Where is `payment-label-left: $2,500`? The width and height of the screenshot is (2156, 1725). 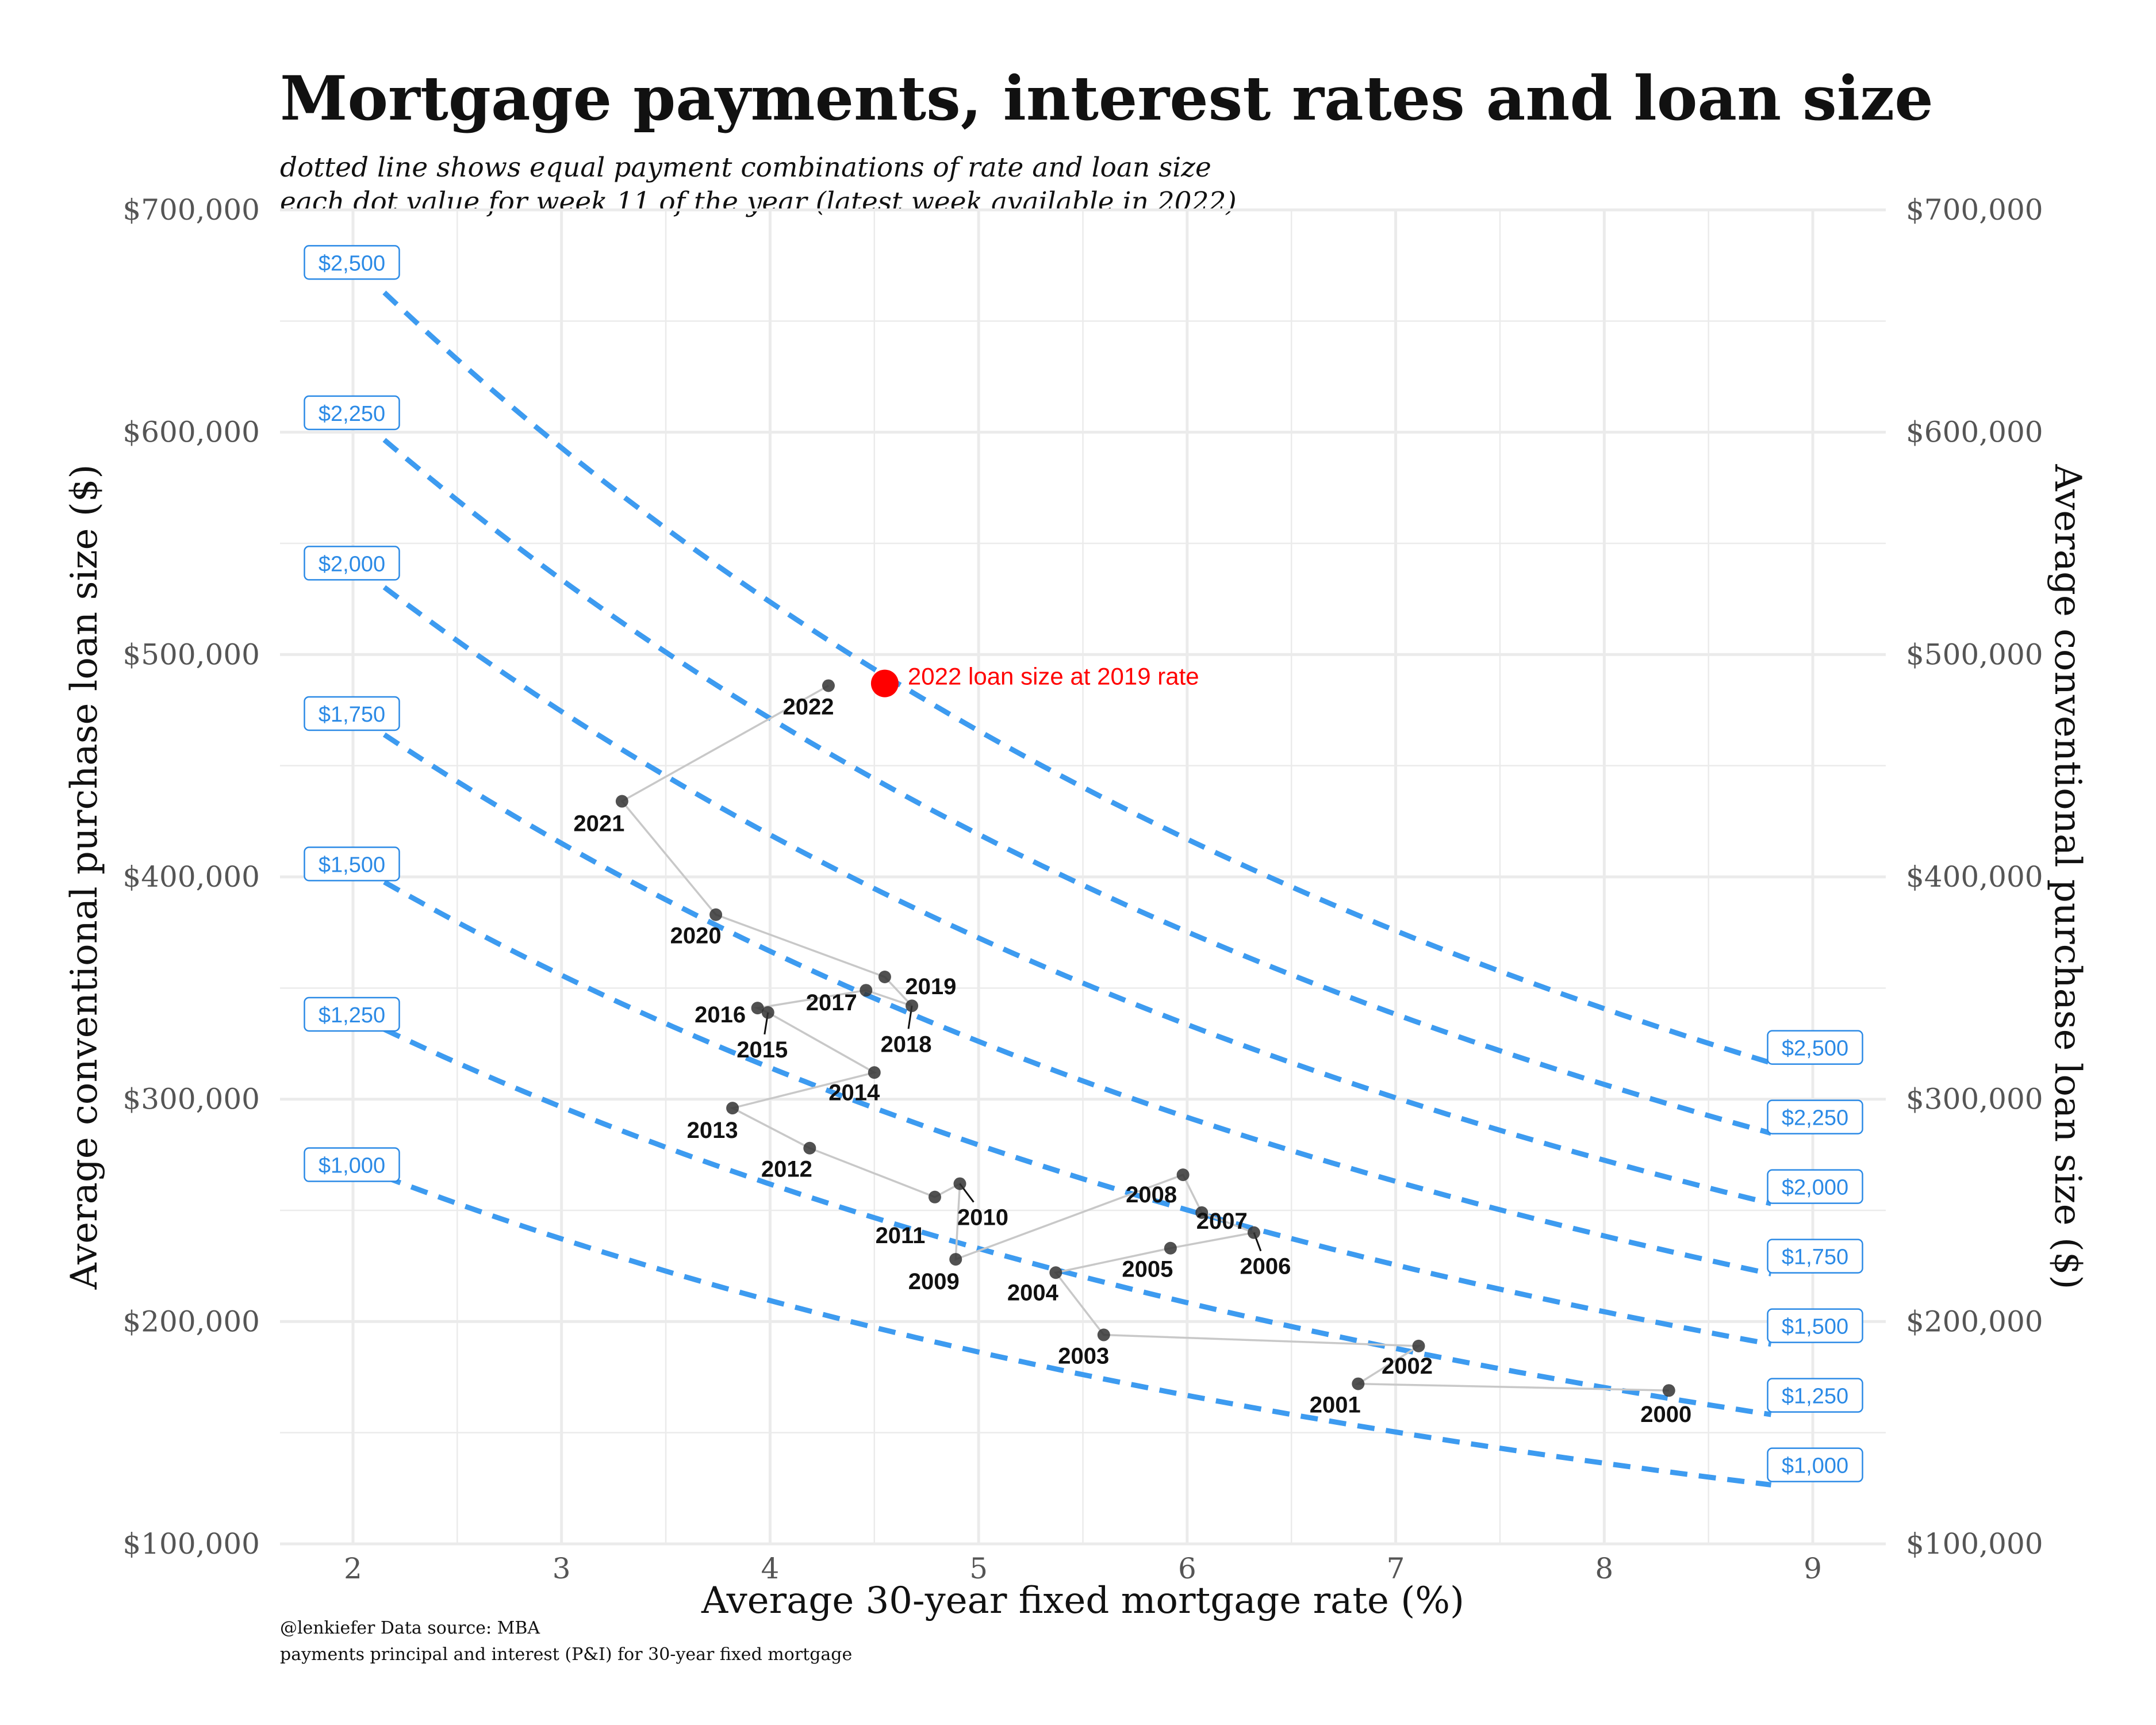 payment-label-left: $2,500 is located at coordinates (352, 262).